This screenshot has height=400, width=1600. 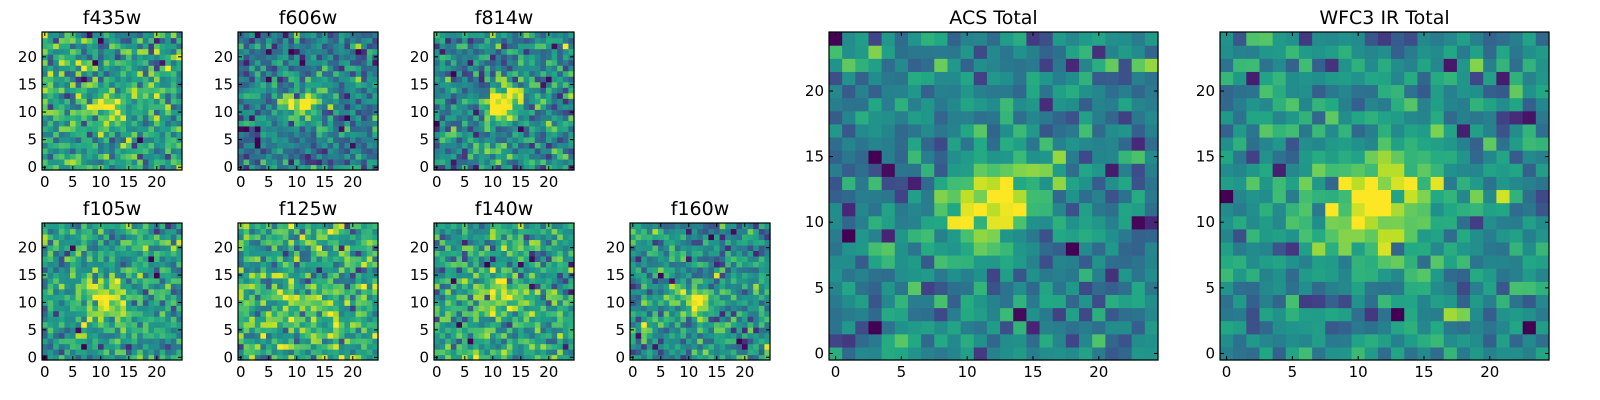 I want to click on x-tick-label: 10, so click(x=492, y=182).